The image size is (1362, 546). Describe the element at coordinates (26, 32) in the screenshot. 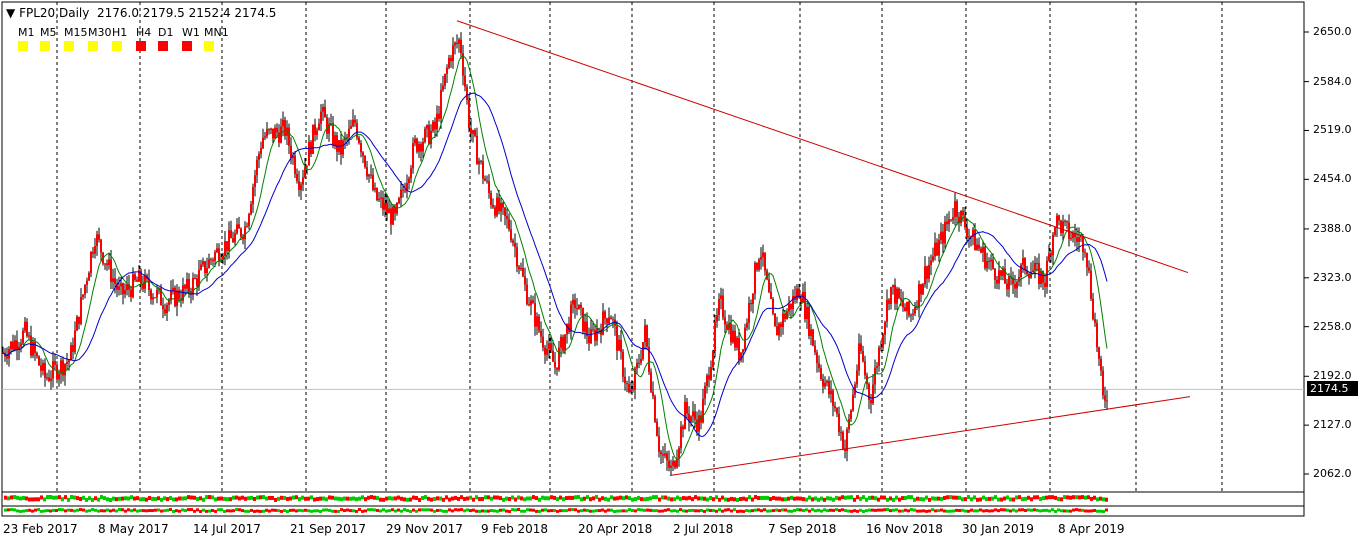

I see `timeframe-label-m1: M1` at that location.